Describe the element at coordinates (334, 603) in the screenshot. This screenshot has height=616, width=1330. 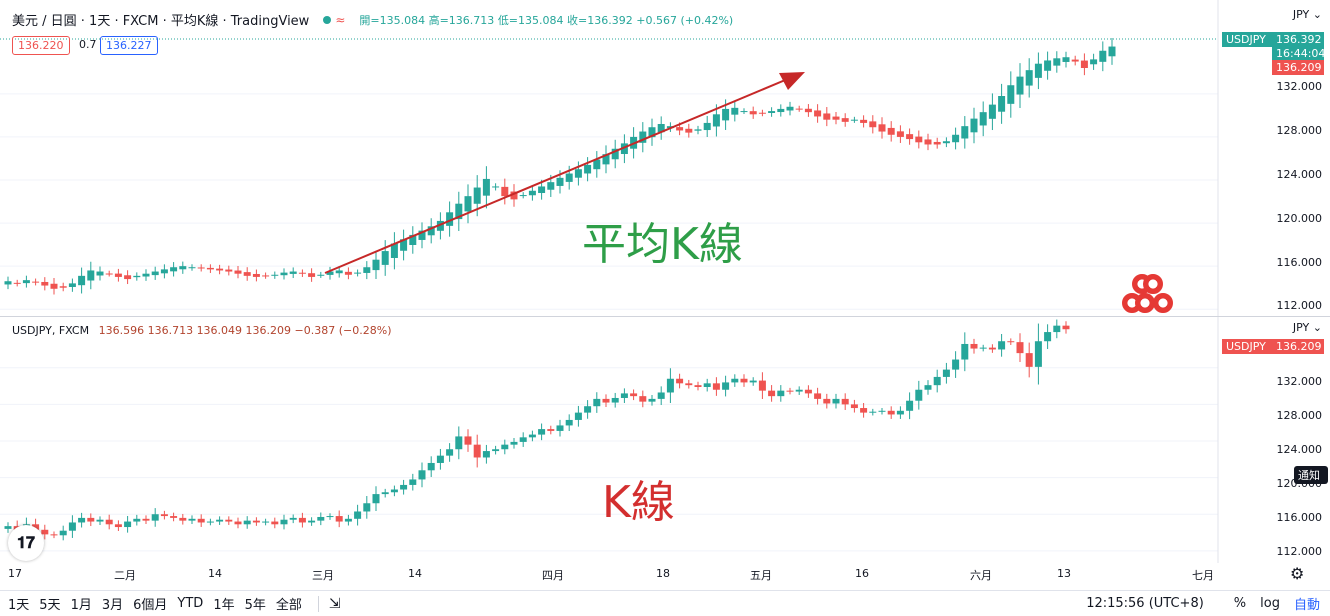
I see `date-range-icon: ⇲` at that location.